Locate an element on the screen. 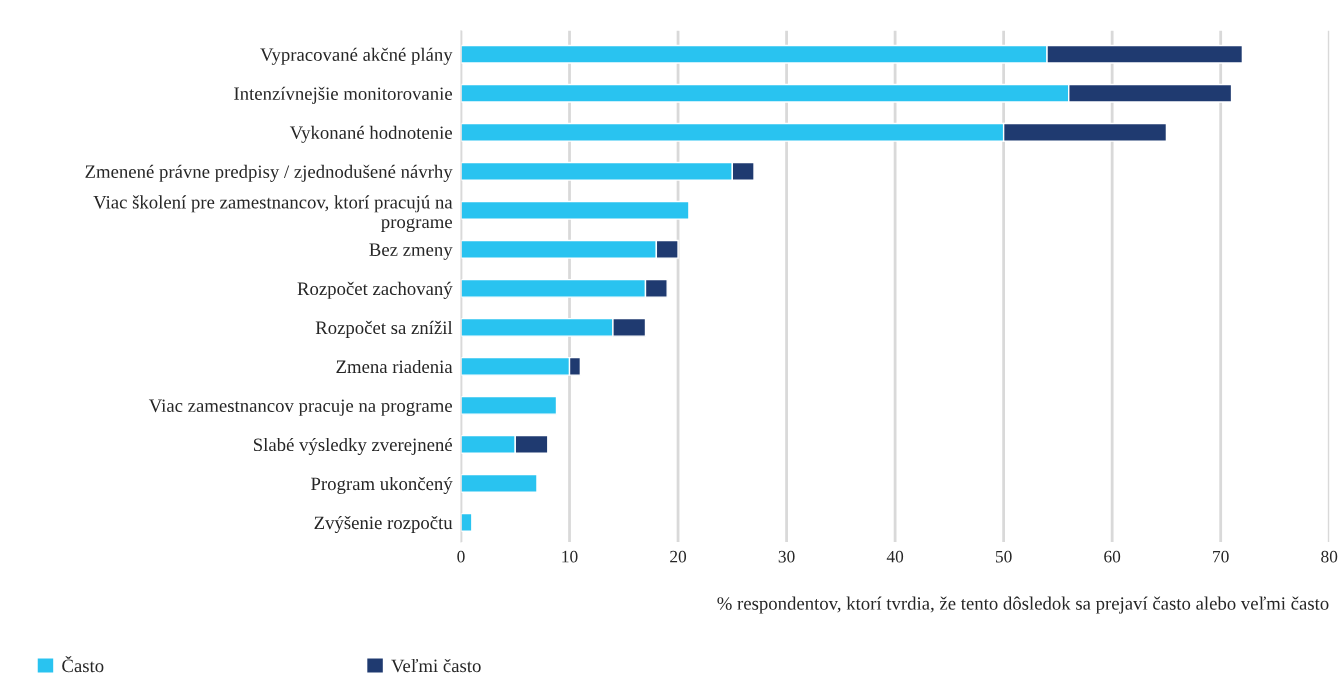 The height and width of the screenshot is (686, 1344). x-axis-title: % respondentov, ktorí tvrdia, že tento dôsledok sa prejaví často alebo veľmi často is located at coordinates (1023, 605).